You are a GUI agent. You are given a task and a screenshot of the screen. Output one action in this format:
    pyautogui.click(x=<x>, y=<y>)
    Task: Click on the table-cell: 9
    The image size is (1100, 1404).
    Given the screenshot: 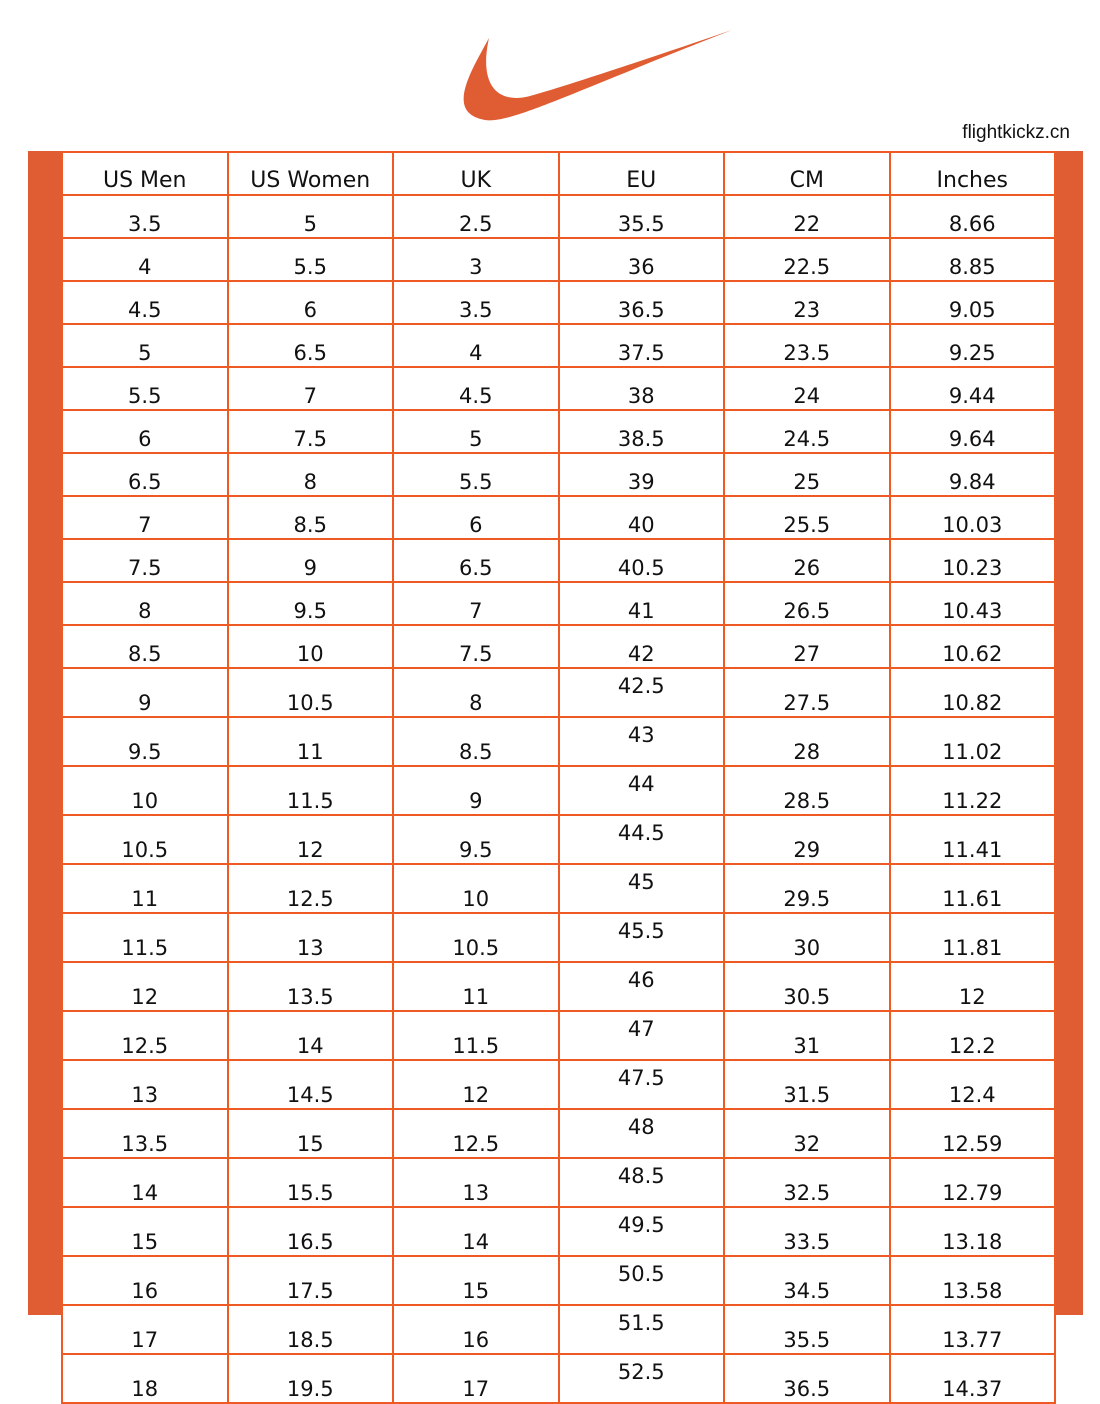 What is the action you would take?
    pyautogui.click(x=476, y=790)
    